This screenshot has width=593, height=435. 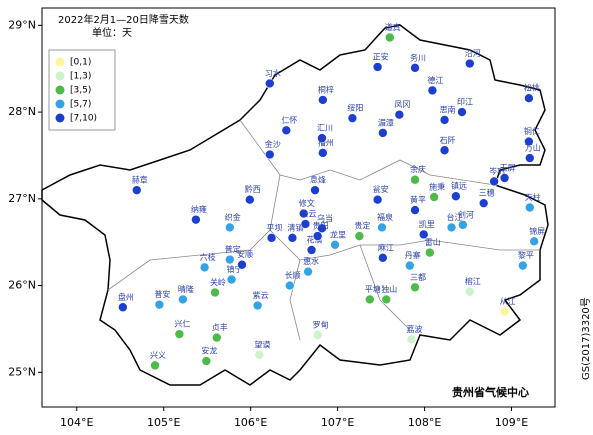 I want to click on station-label: 贵定, so click(x=362, y=226).